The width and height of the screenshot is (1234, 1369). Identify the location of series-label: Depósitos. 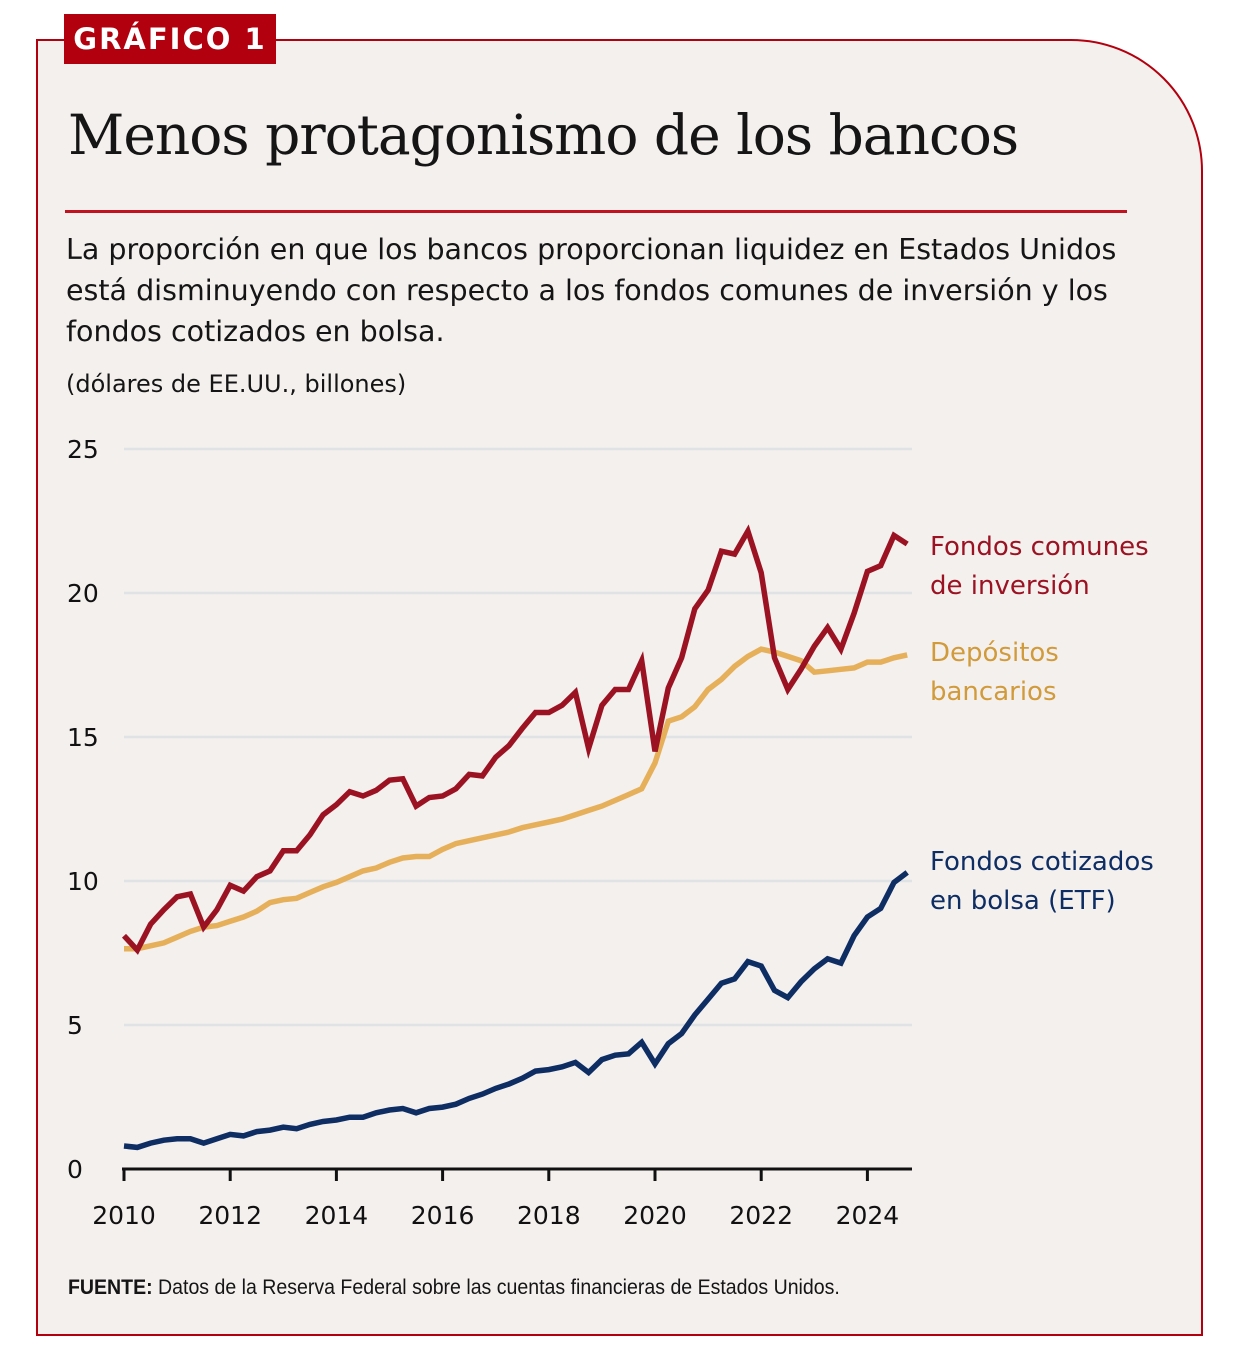
(994, 653).